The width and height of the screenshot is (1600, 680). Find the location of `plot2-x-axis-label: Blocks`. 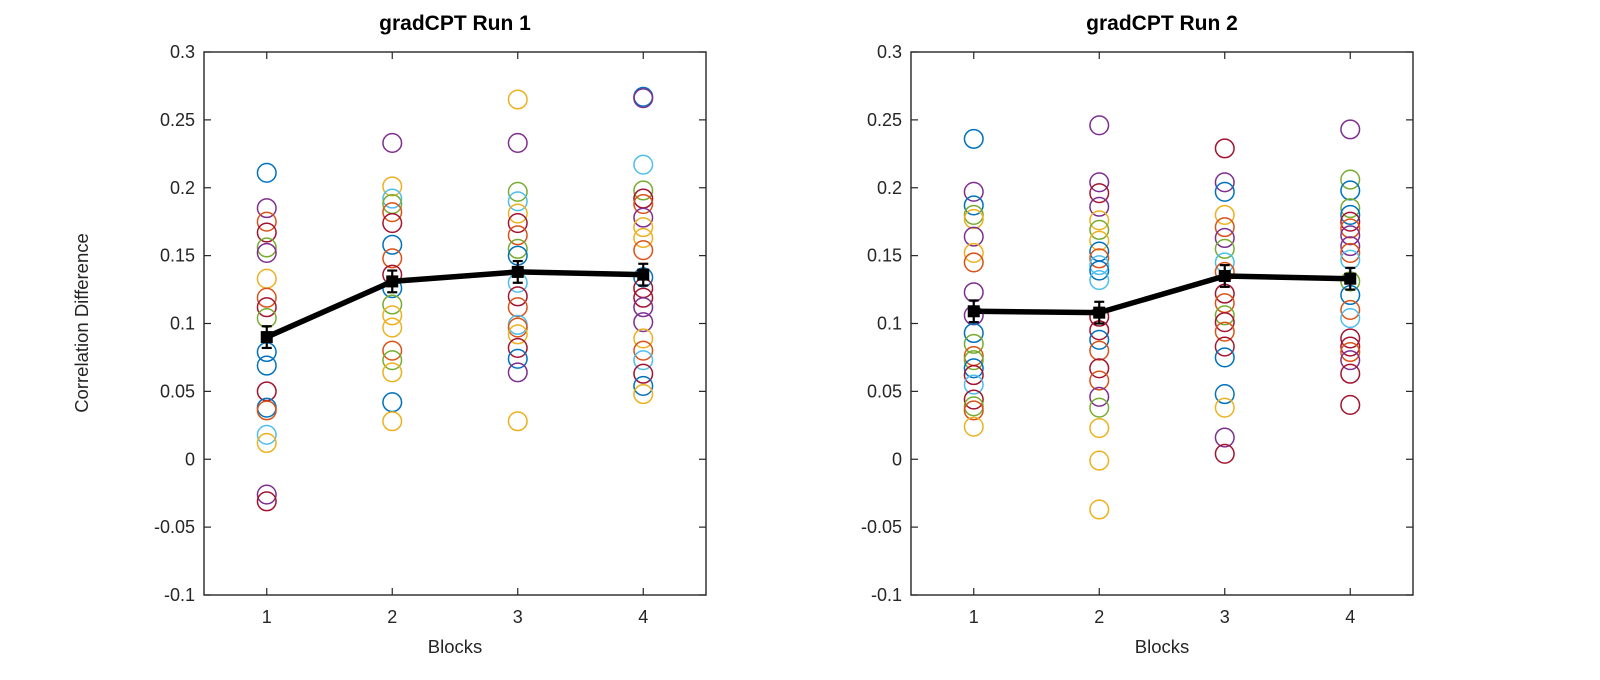

plot2-x-axis-label: Blocks is located at coordinates (1162, 646).